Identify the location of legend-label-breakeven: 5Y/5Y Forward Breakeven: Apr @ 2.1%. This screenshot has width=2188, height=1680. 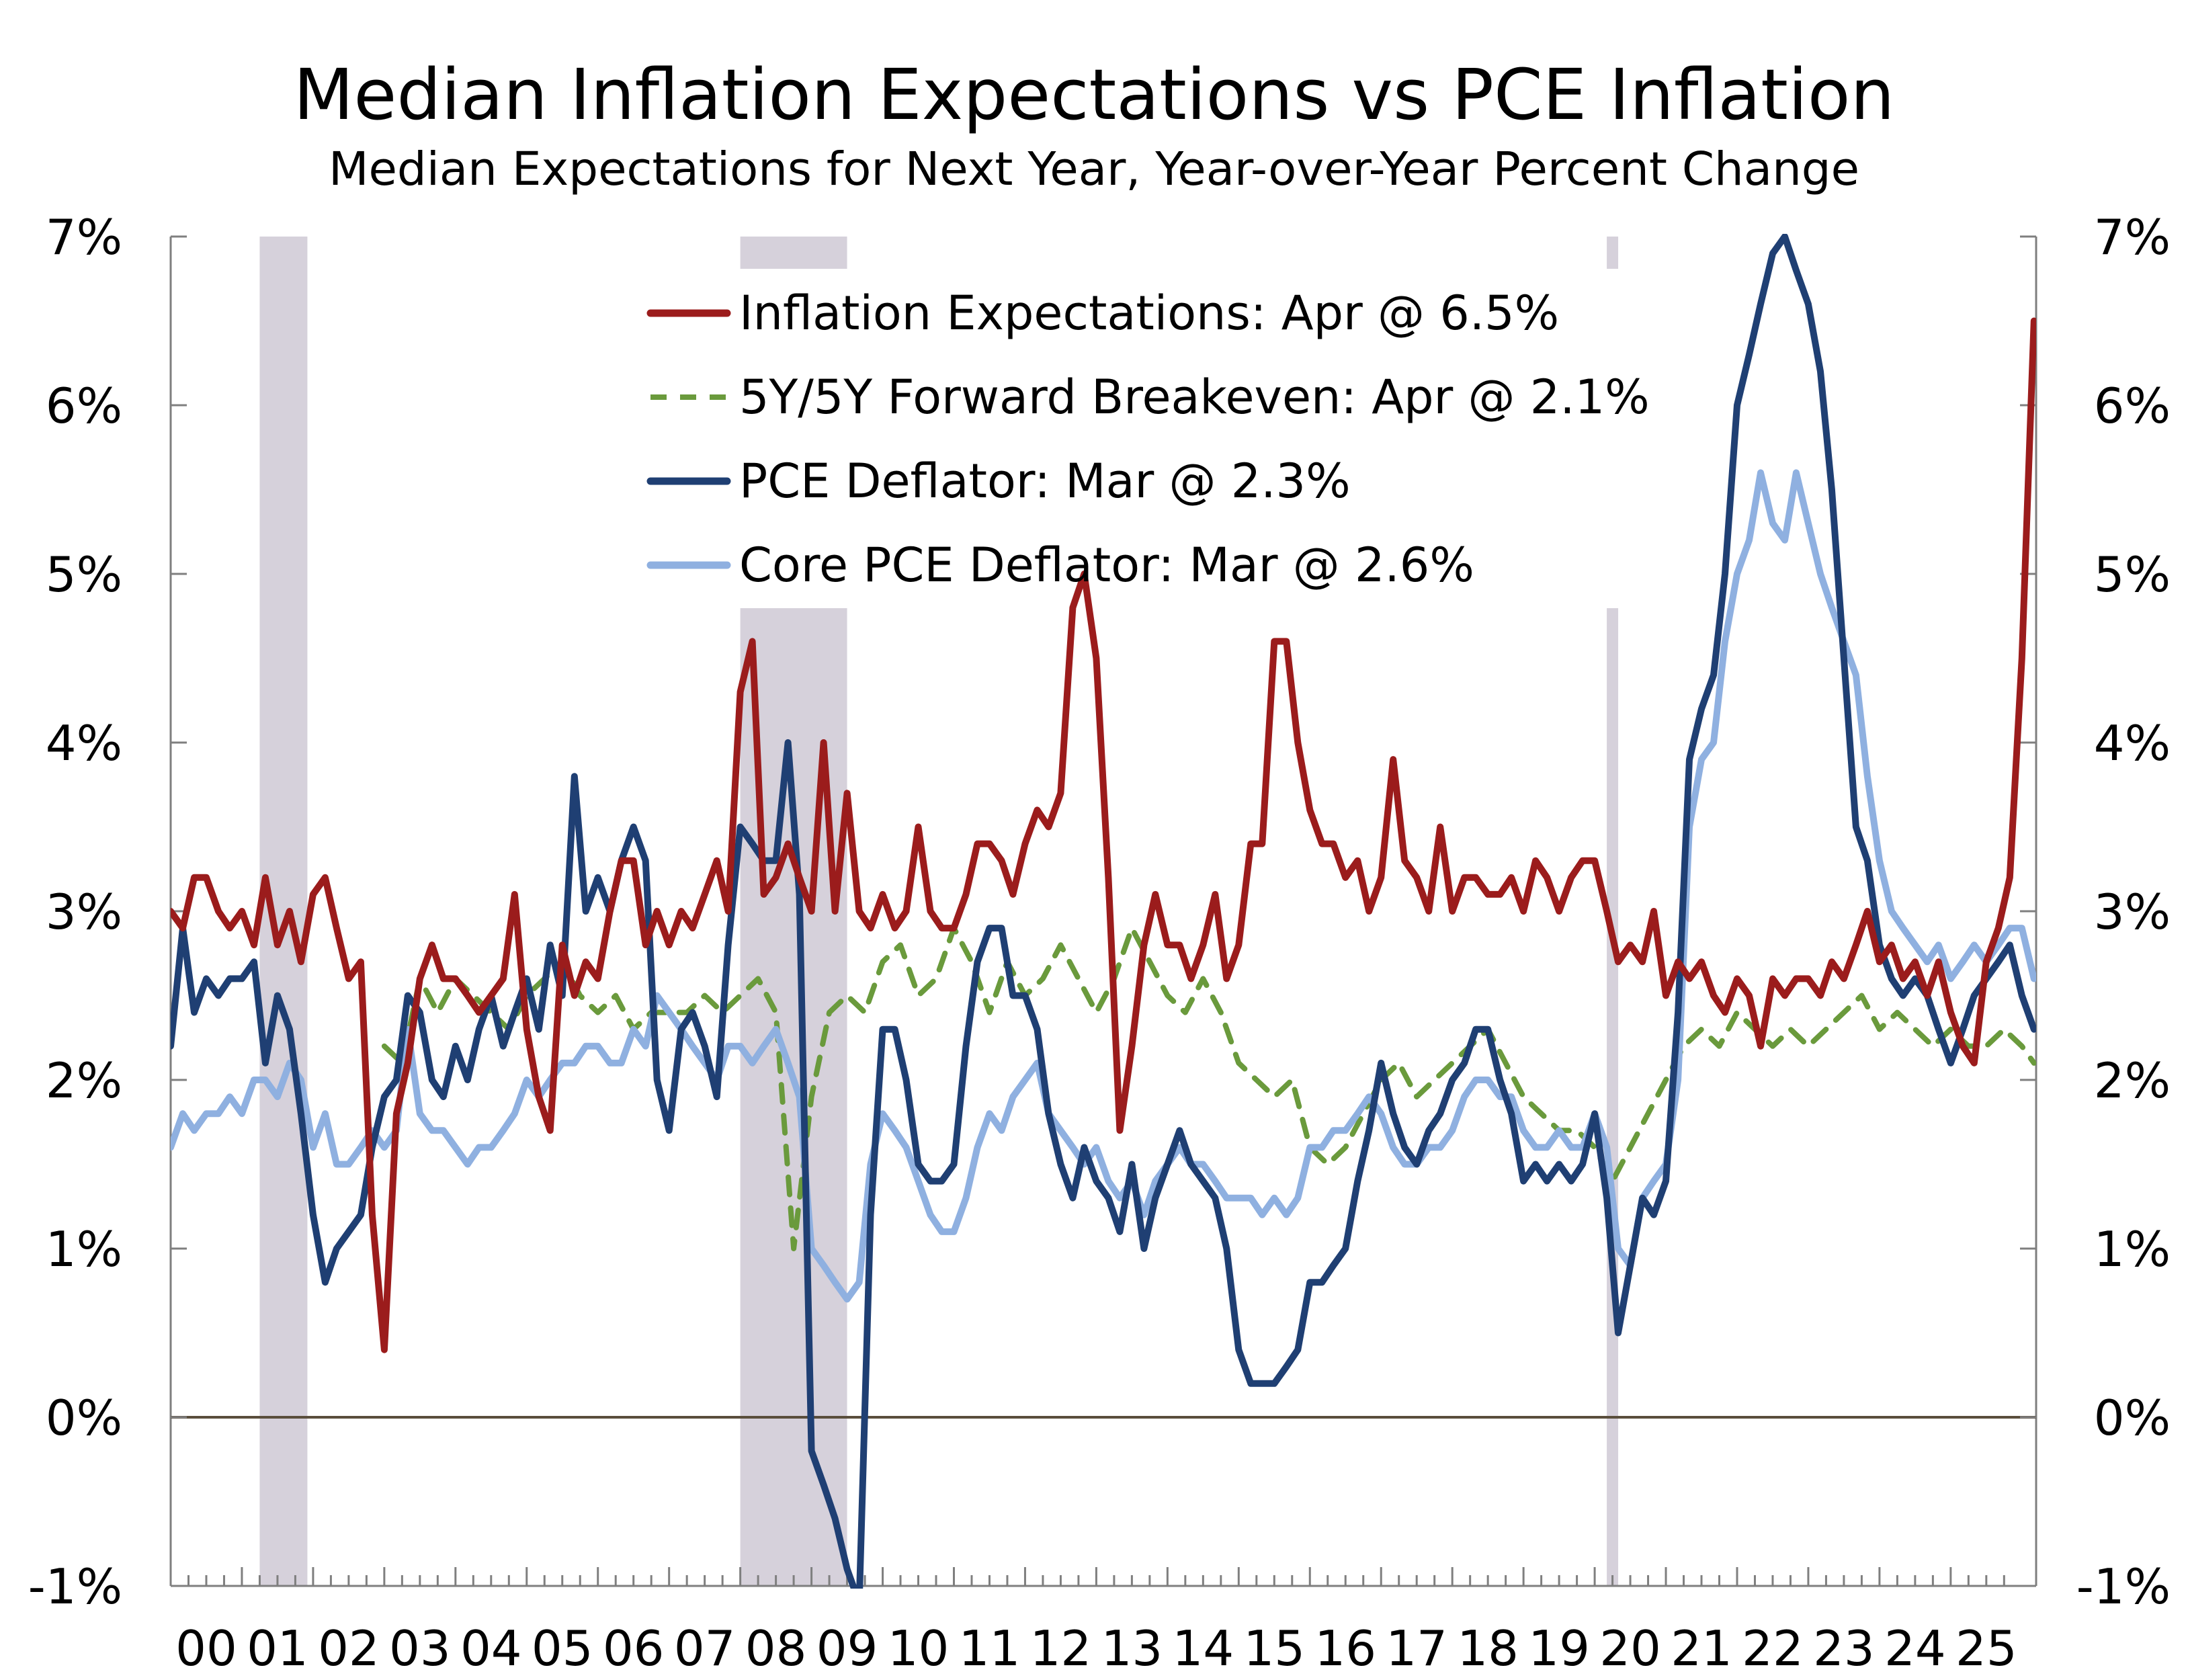
(1194, 397).